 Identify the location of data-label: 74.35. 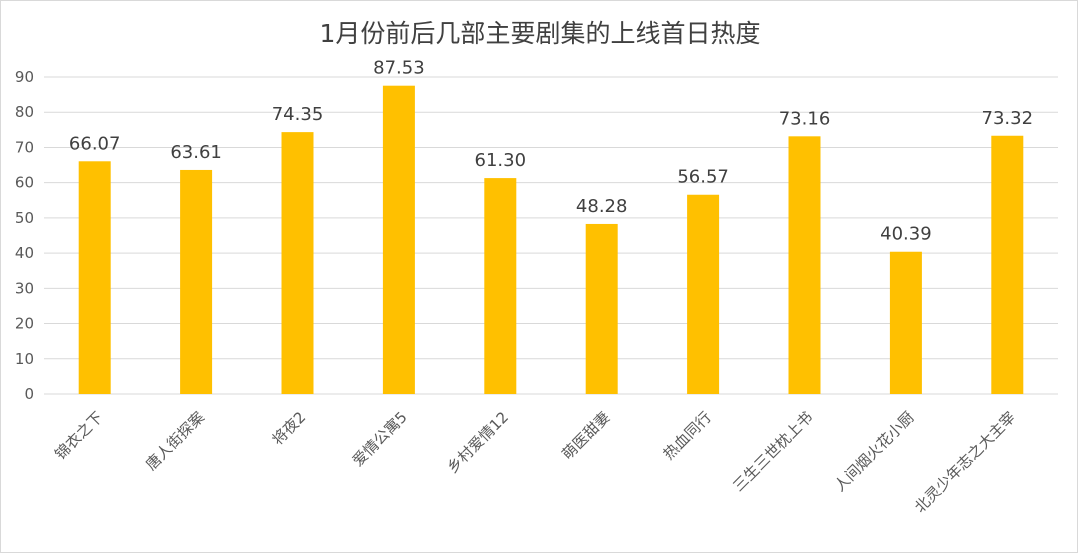
(298, 114).